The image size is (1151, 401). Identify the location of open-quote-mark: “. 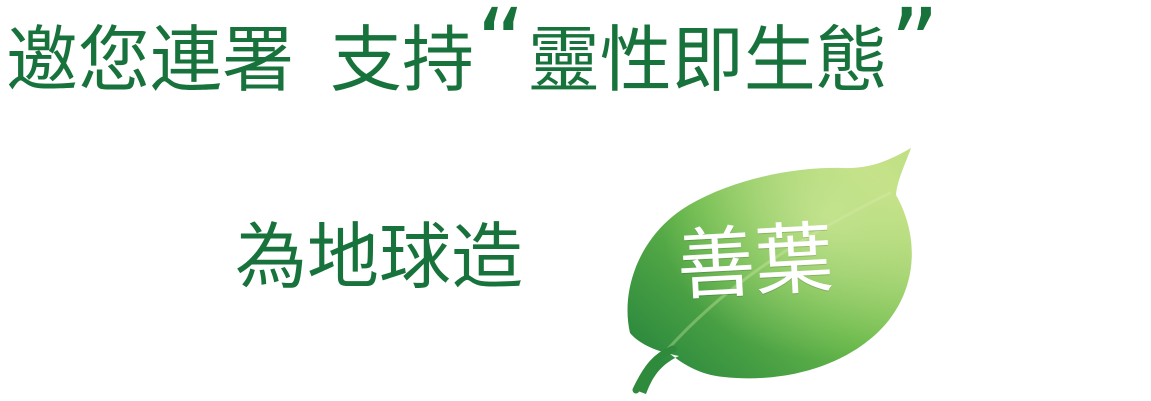
(501, 50).